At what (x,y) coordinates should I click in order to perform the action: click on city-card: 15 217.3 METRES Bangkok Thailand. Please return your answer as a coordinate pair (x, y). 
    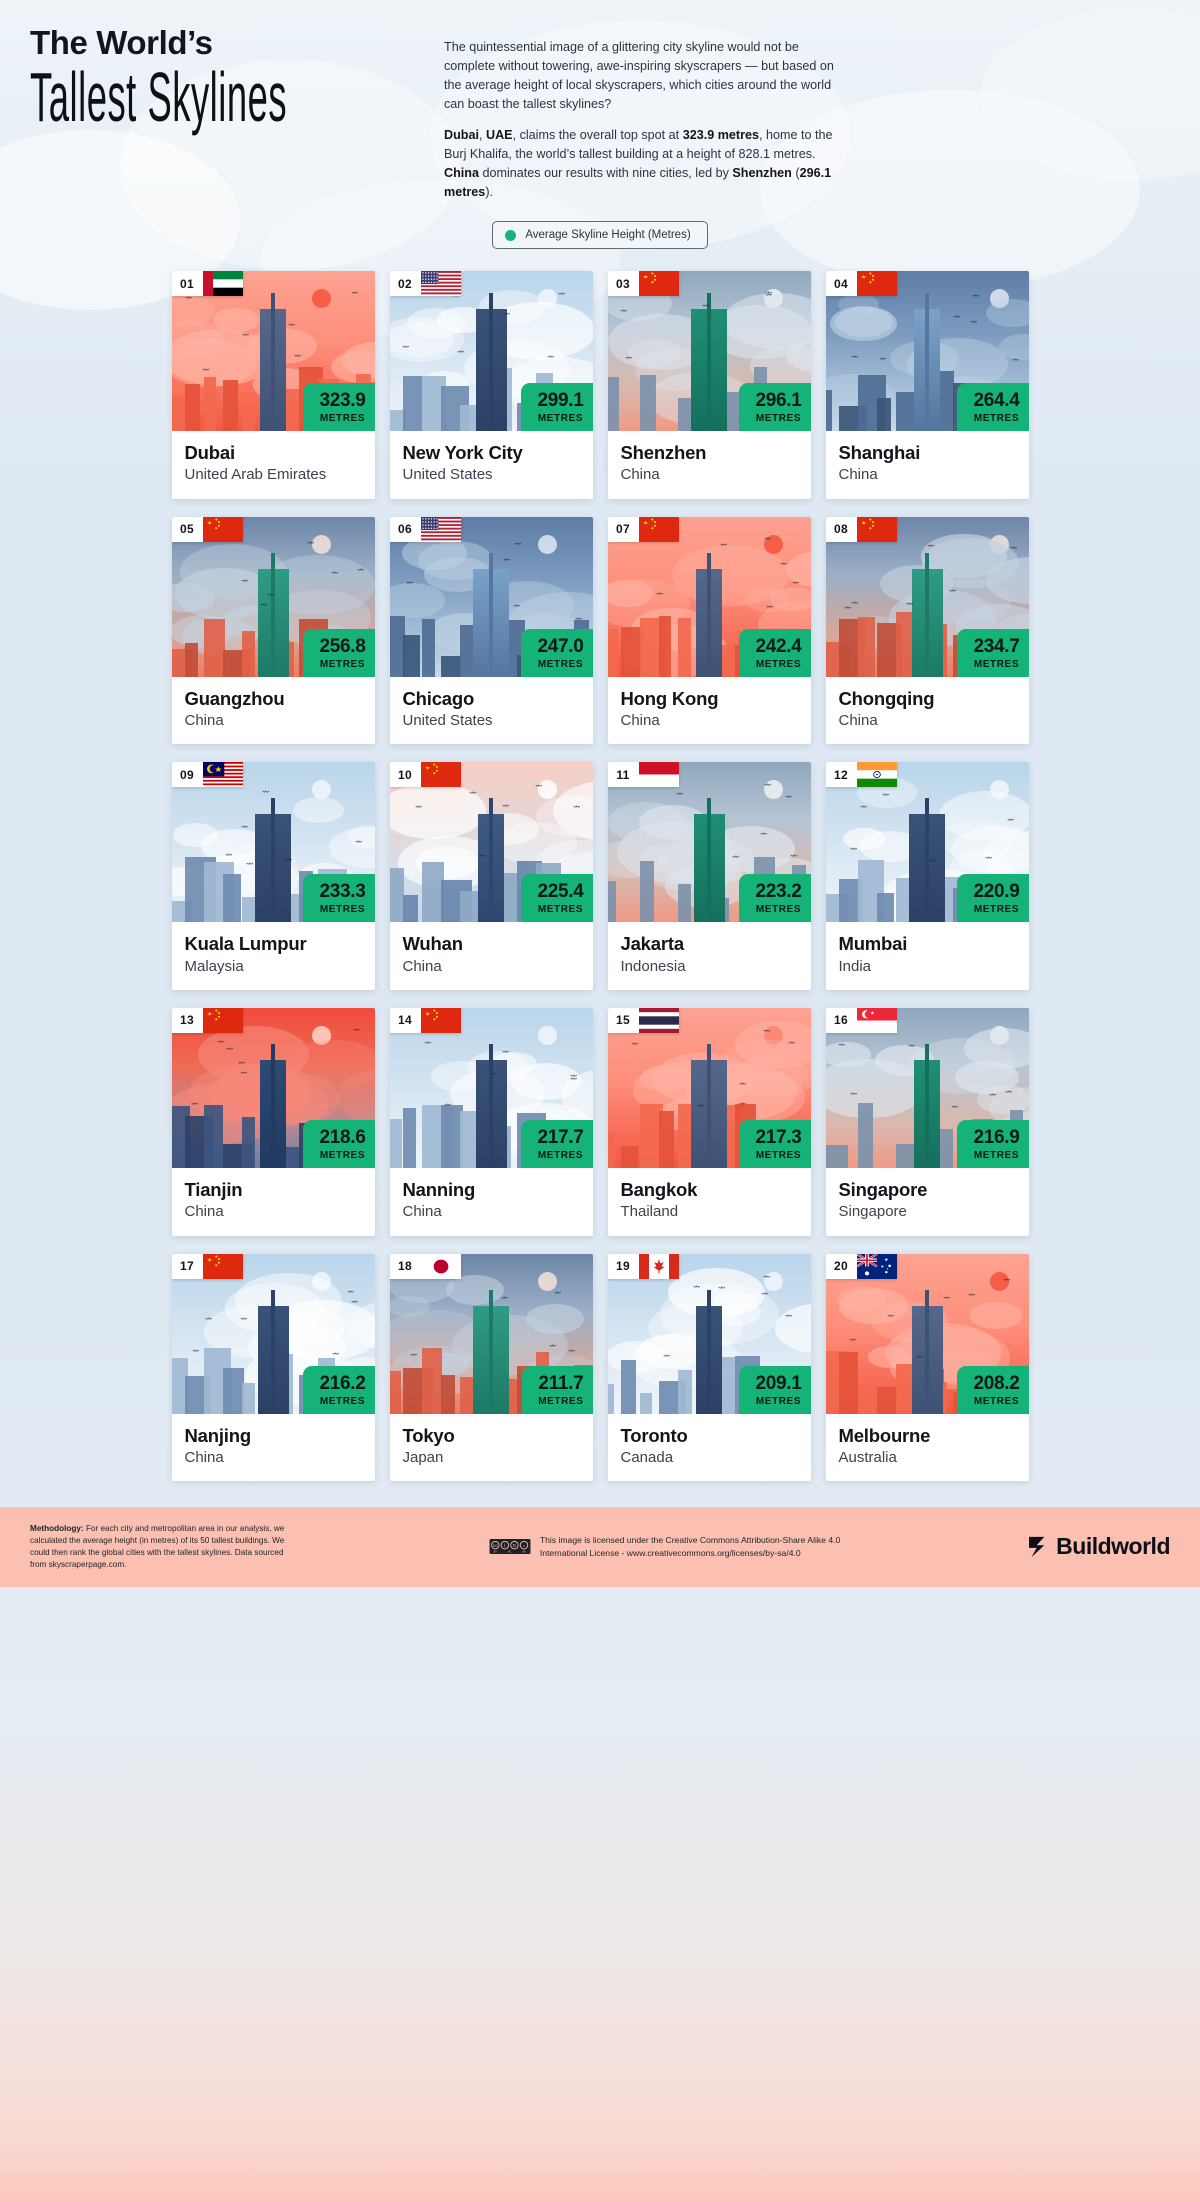
    Looking at the image, I should click on (709, 1121).